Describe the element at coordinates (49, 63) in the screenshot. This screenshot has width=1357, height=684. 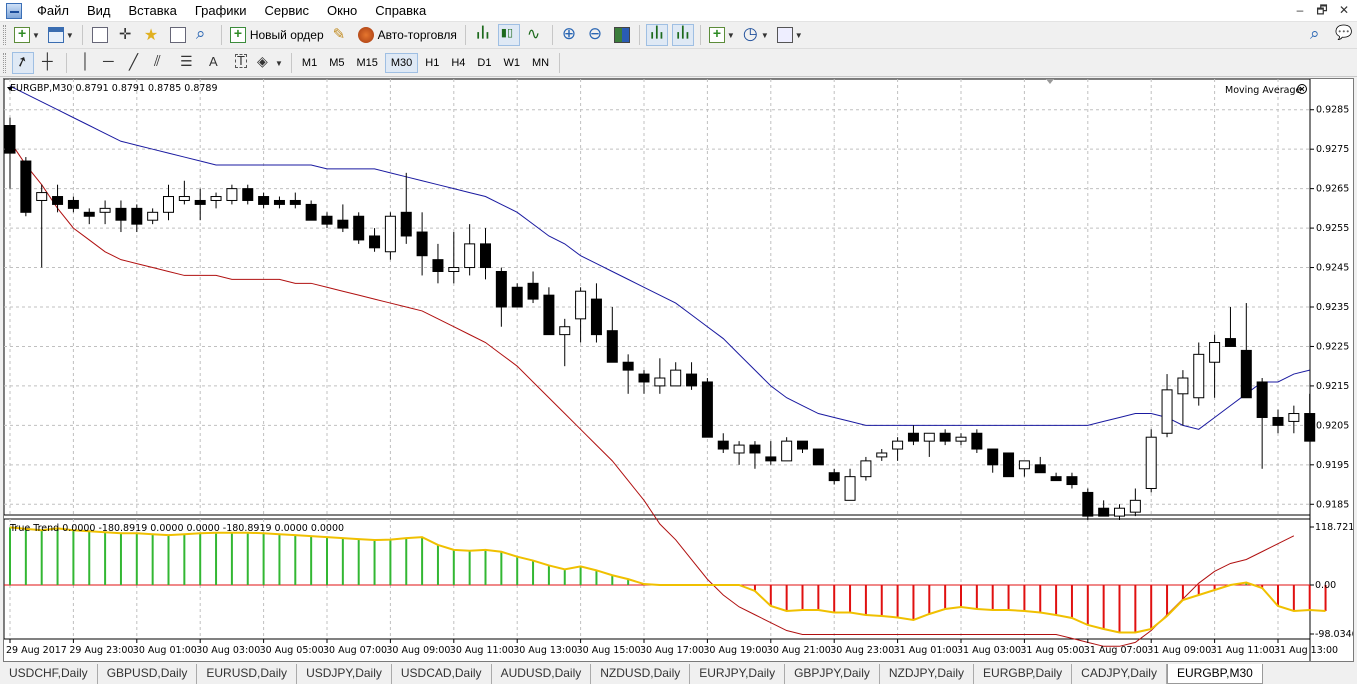
I see `crosshair-tool-button` at that location.